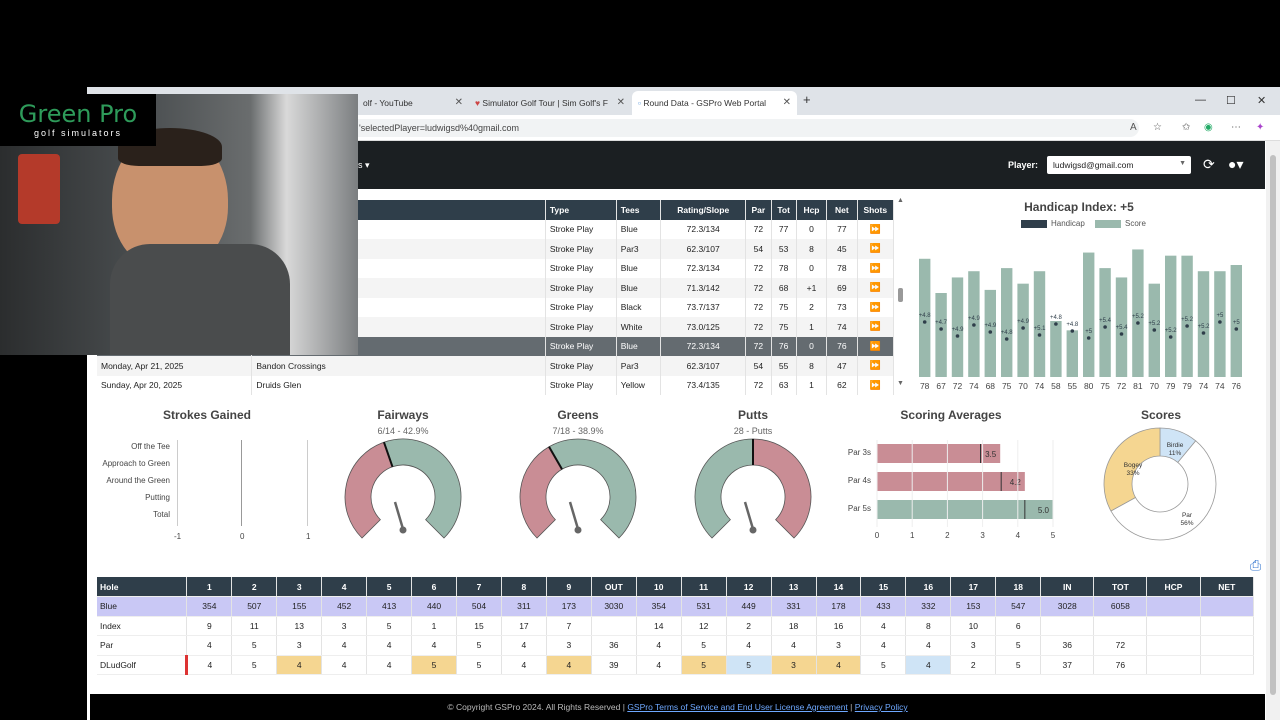 The image size is (1280, 720). I want to click on scroll-up-icon: ▲, so click(900, 200).